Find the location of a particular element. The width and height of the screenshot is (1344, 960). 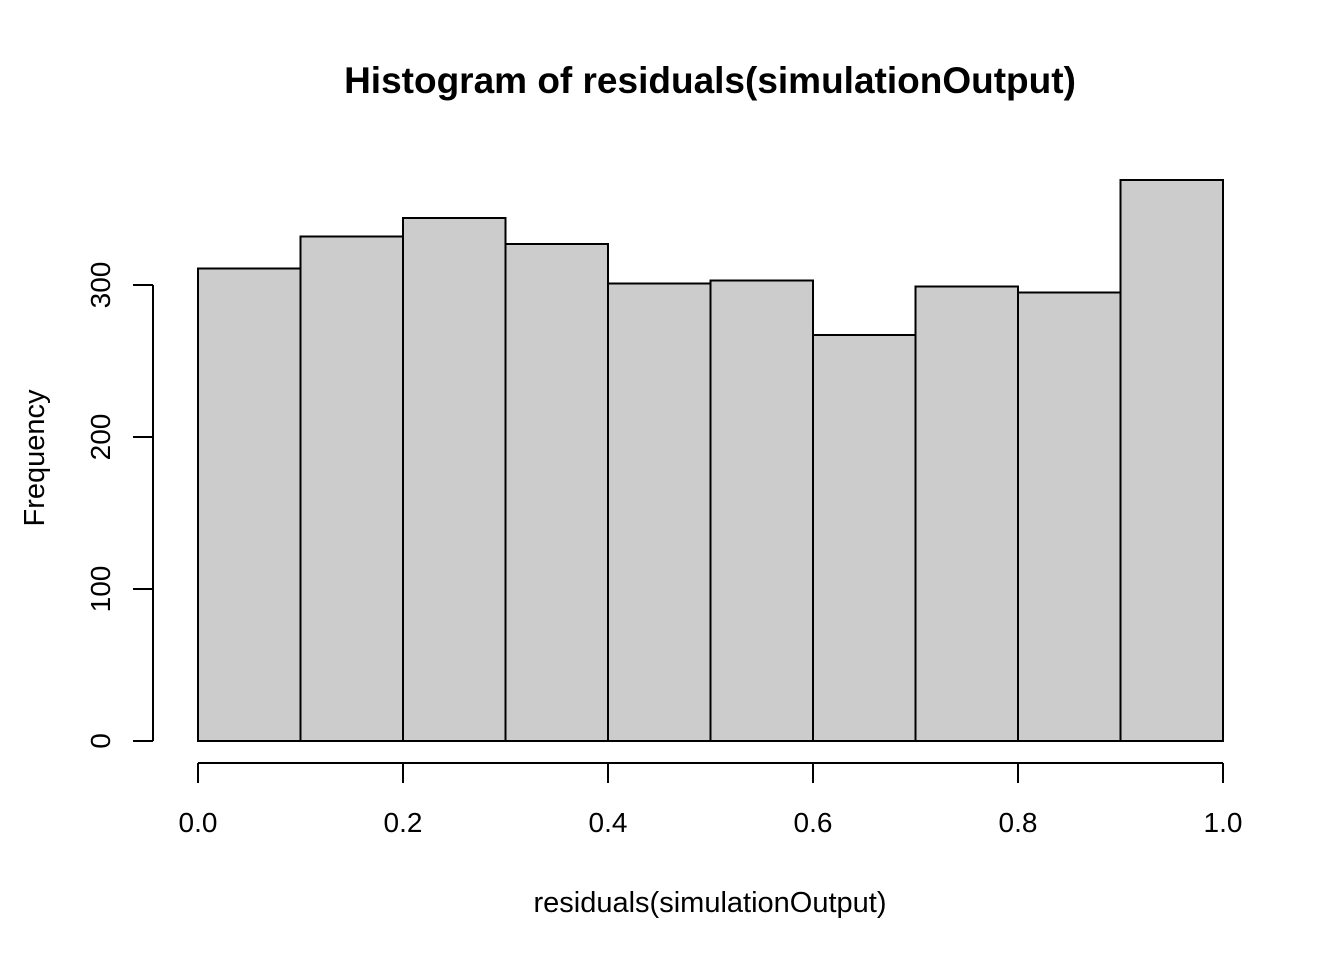

y-tick-label: 200 is located at coordinates (100, 437).